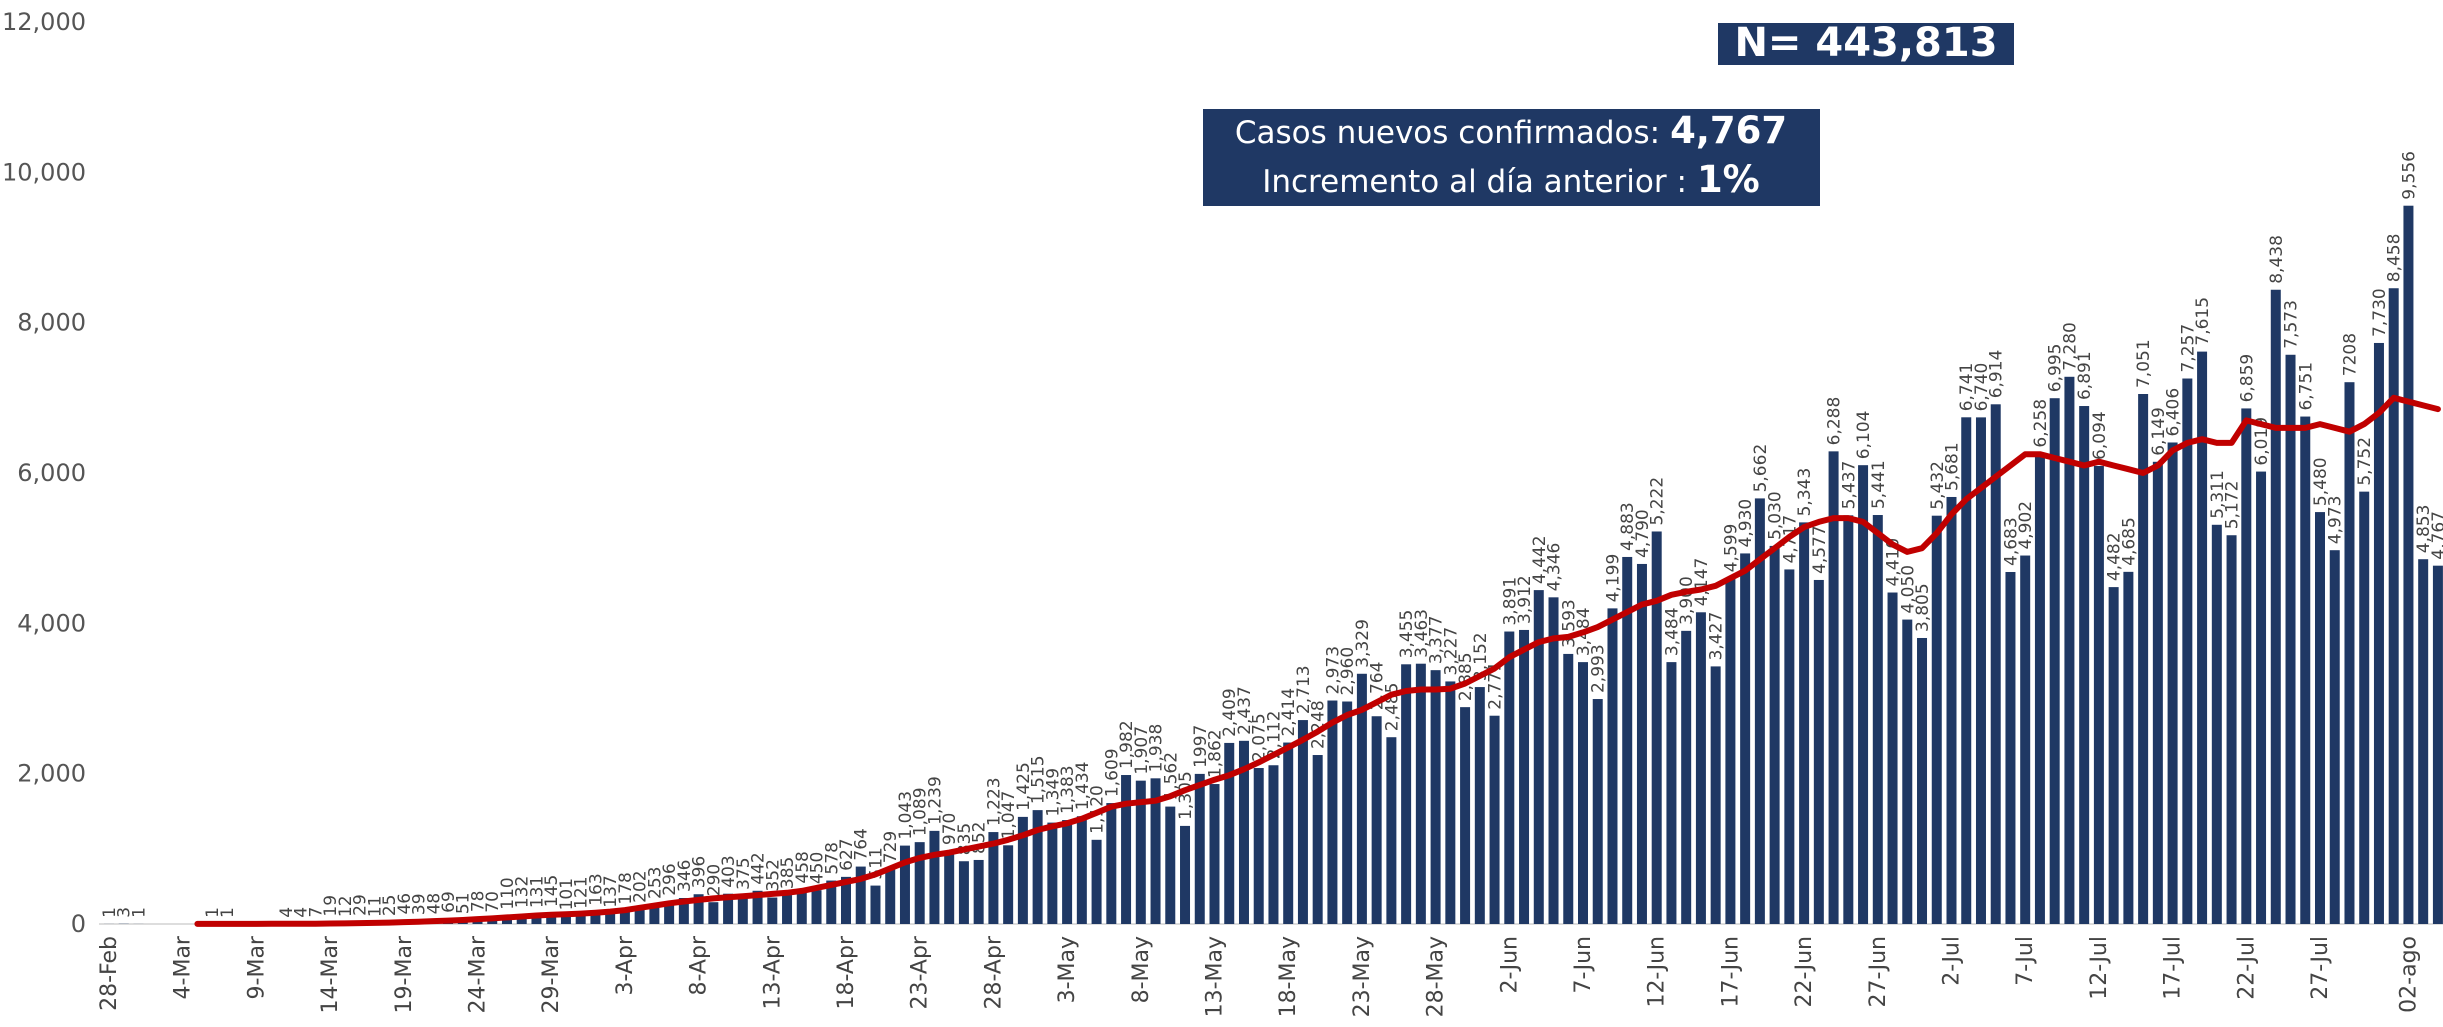 This screenshot has height=1027, width=2443. I want to click on value-label: 6,258, so click(2041, 423).